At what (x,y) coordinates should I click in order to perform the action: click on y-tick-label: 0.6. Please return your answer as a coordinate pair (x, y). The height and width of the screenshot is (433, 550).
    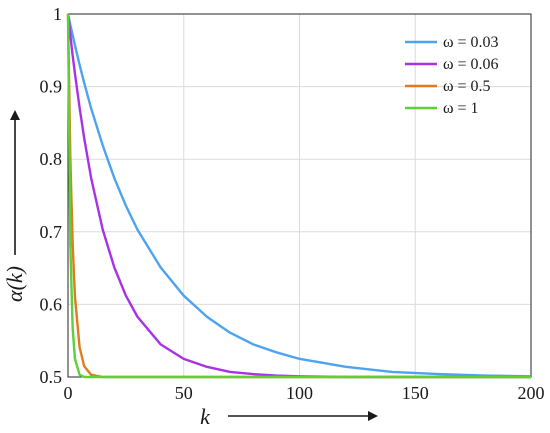
    Looking at the image, I should click on (51, 304).